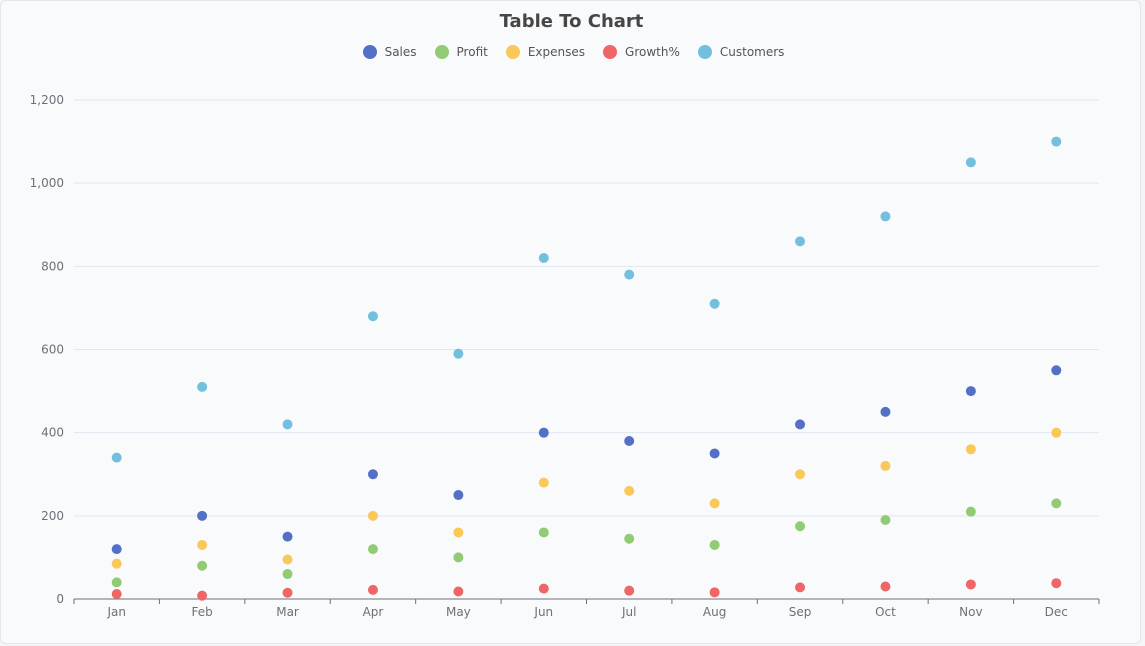 The width and height of the screenshot is (1145, 646). Describe the element at coordinates (116, 612) in the screenshot. I see `x-tick-label: Jan` at that location.